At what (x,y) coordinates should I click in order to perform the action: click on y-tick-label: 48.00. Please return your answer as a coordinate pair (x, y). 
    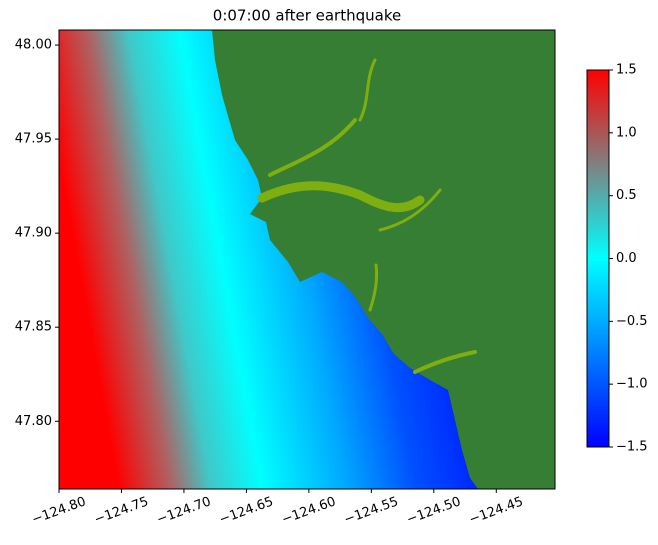
    Looking at the image, I should click on (33, 45).